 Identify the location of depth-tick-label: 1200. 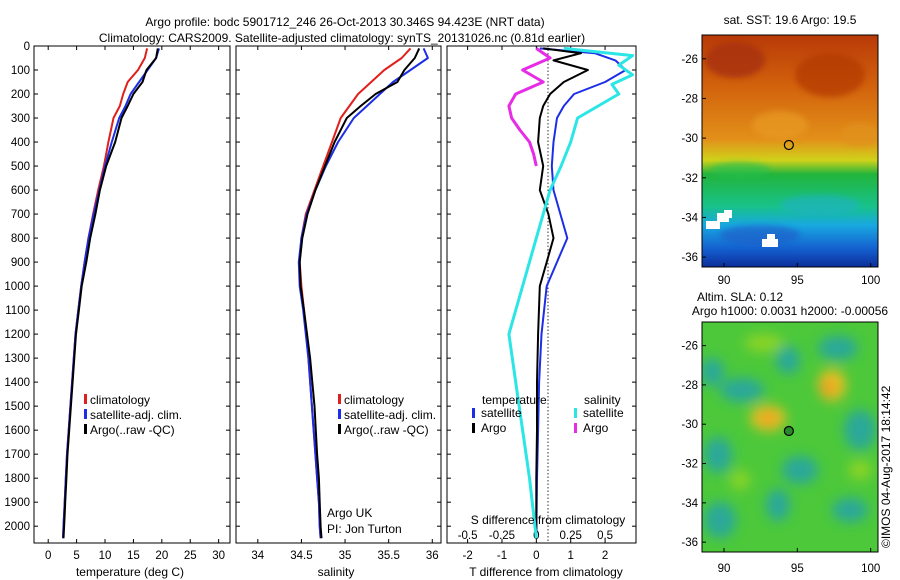
(17, 335).